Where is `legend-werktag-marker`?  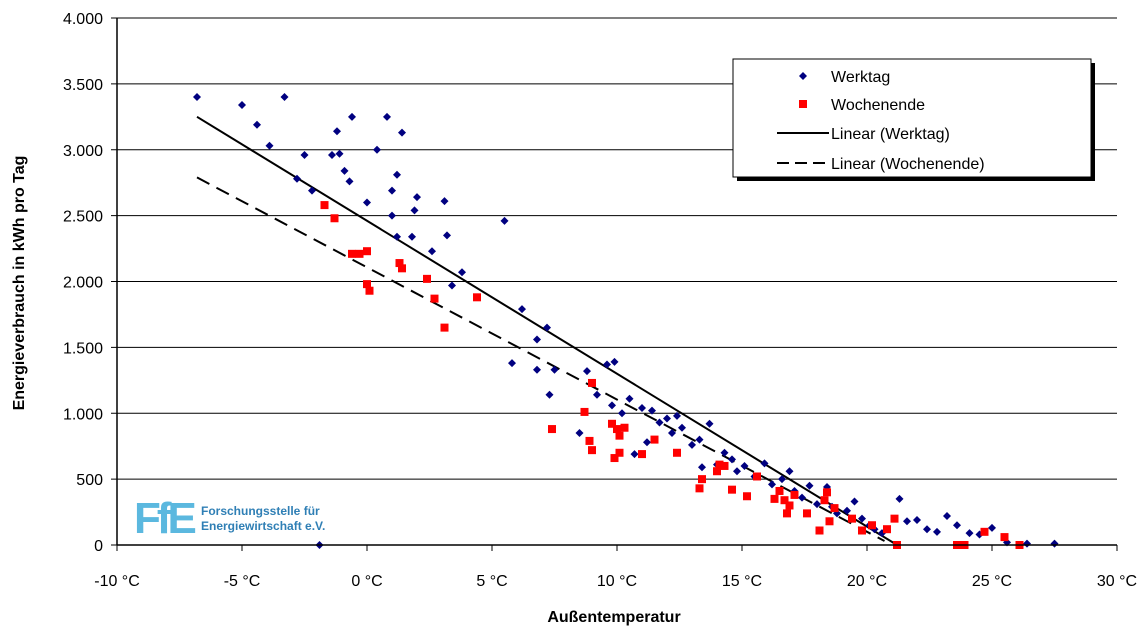 legend-werktag-marker is located at coordinates (803, 76).